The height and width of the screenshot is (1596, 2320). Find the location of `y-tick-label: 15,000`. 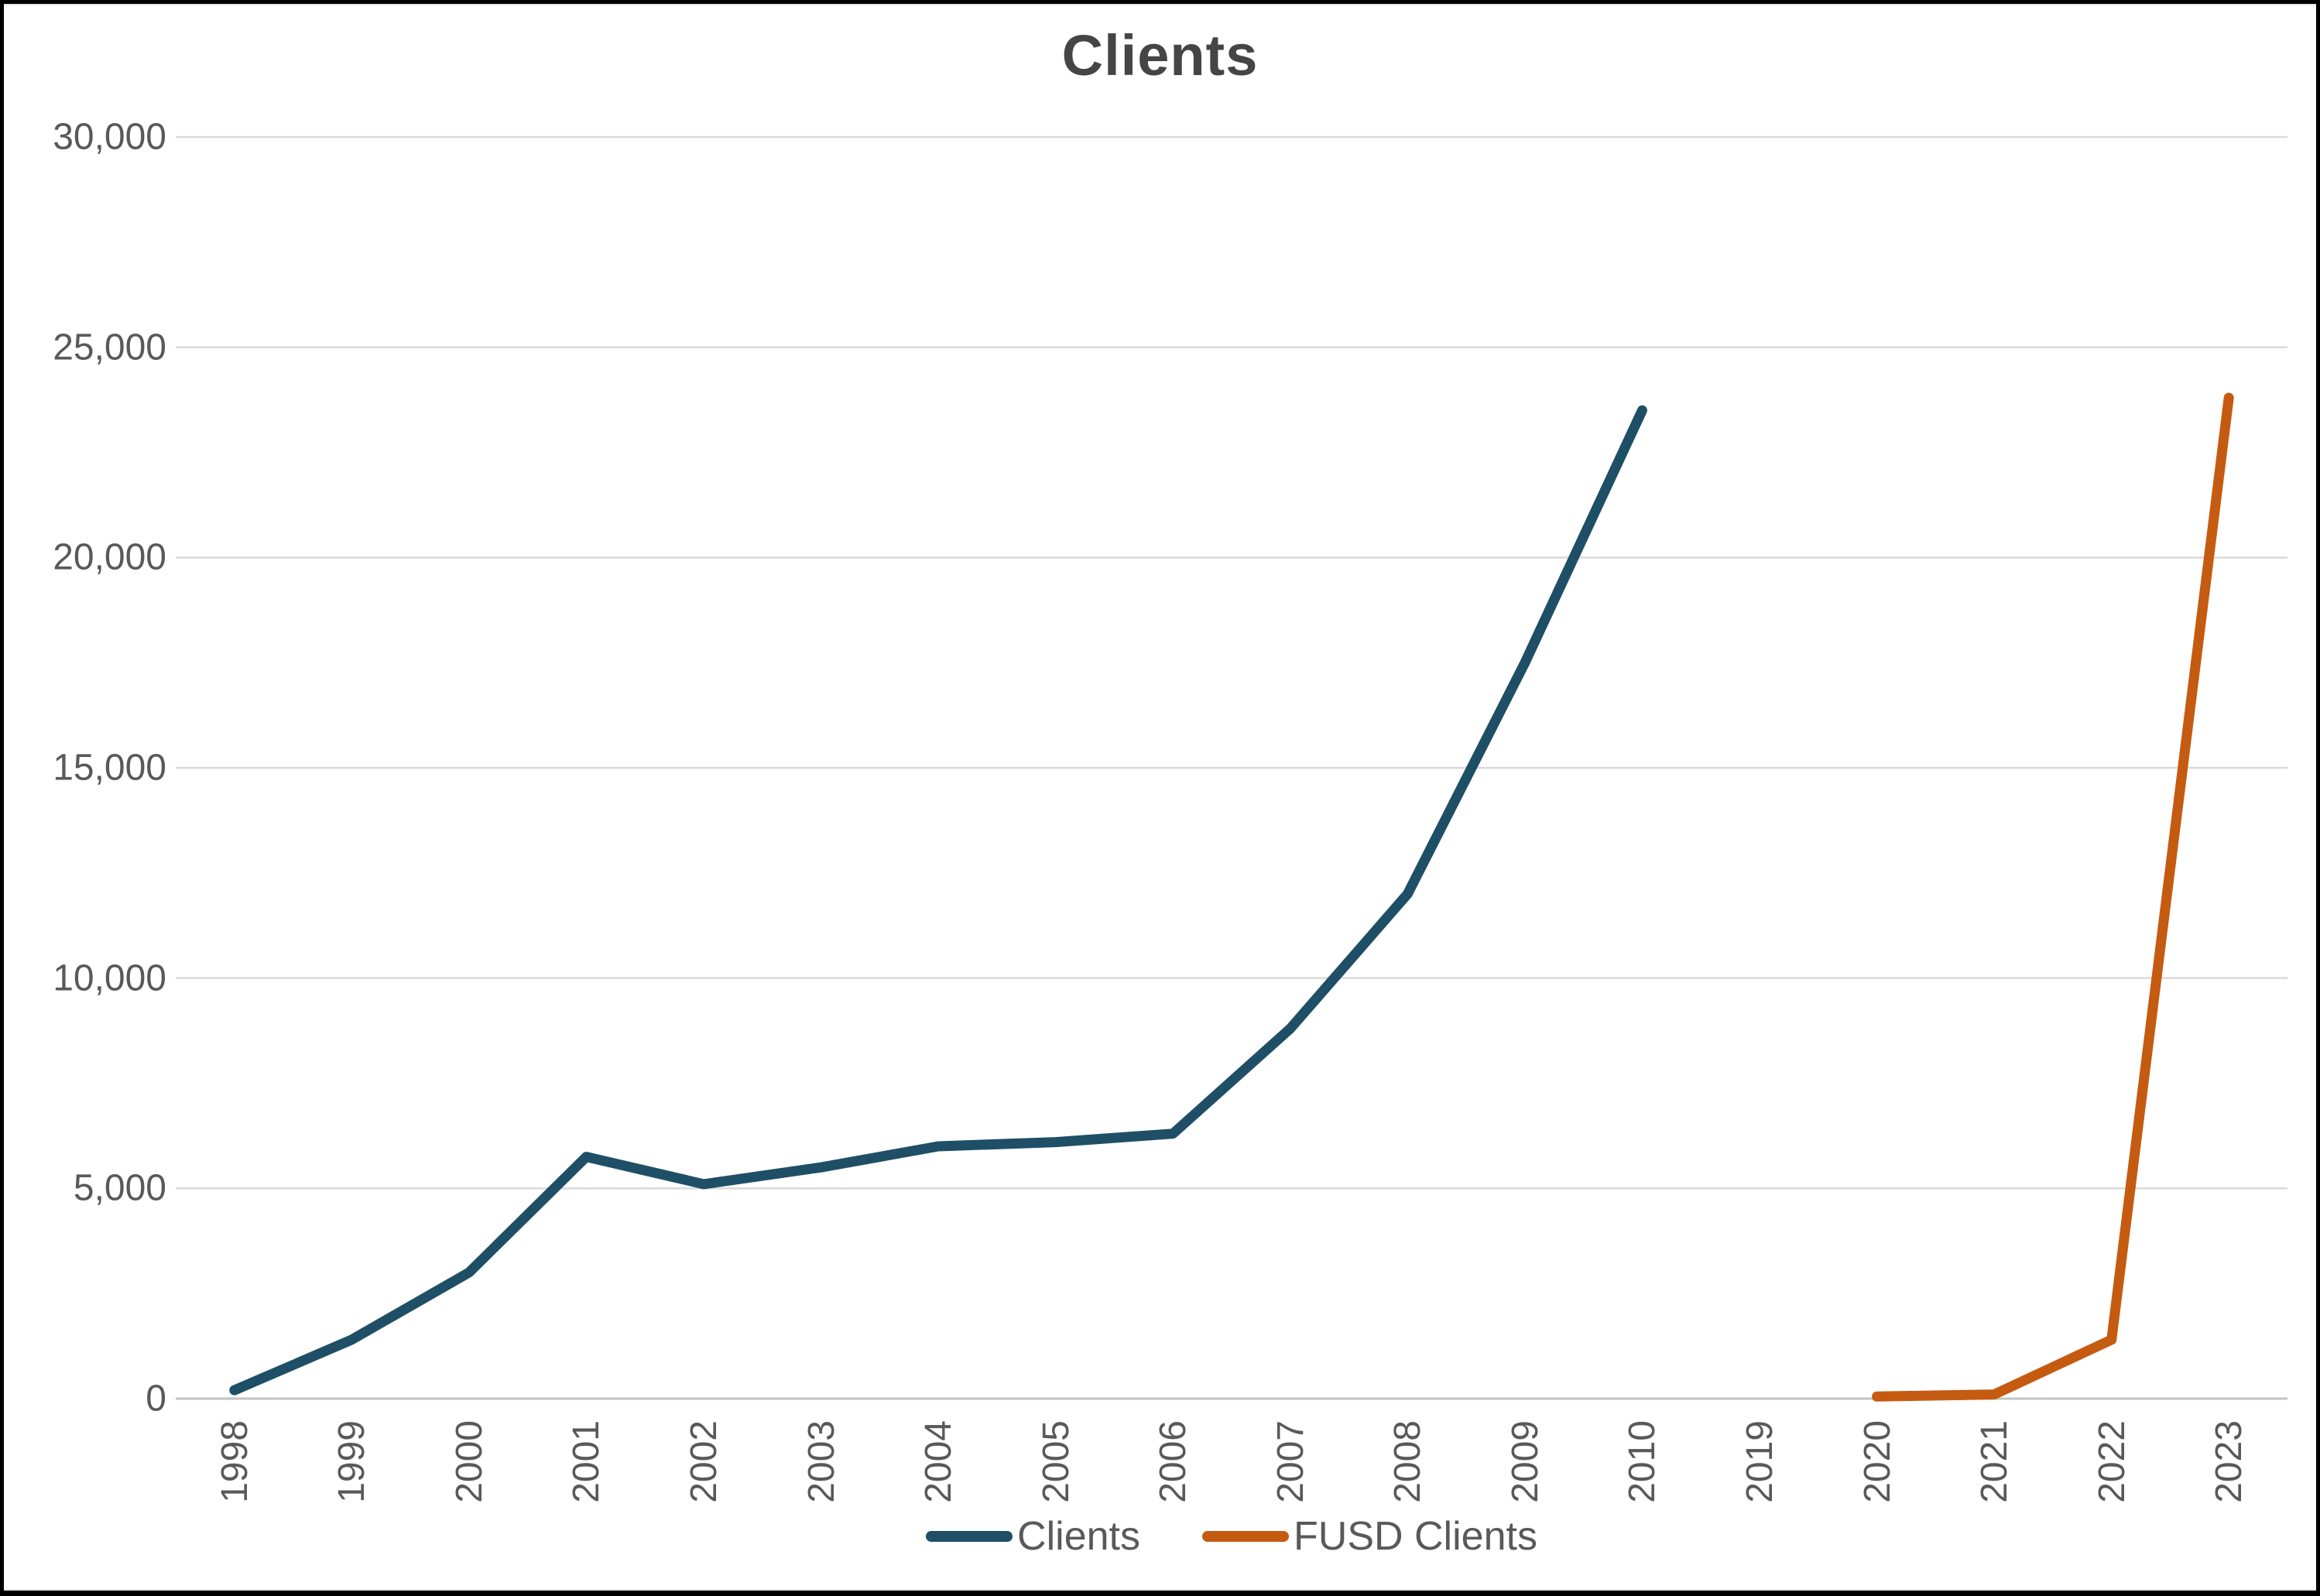

y-tick-label: 15,000 is located at coordinates (109, 768).